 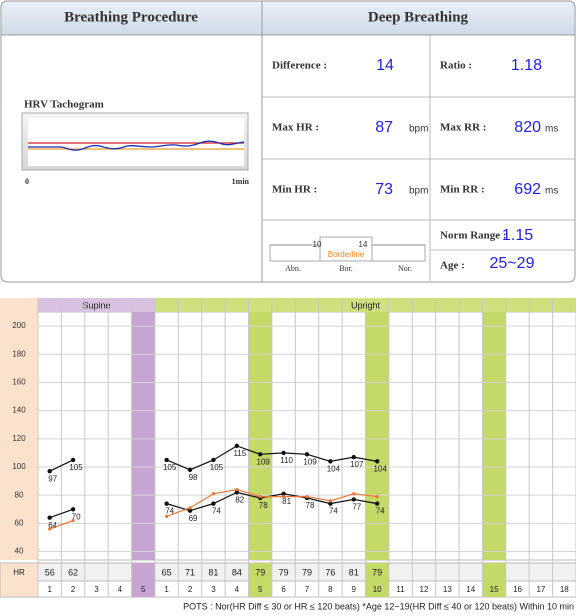 What do you see at coordinates (64, 105) in the screenshot?
I see `tachogram-label: HRV Tachogram` at bounding box center [64, 105].